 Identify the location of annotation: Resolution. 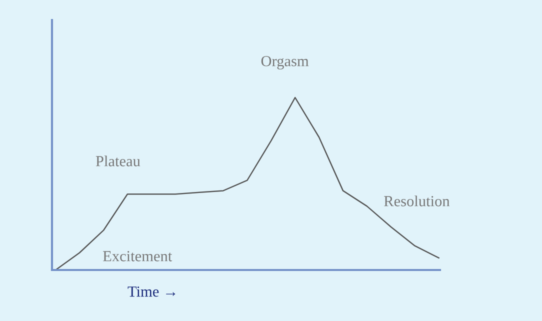
(417, 201).